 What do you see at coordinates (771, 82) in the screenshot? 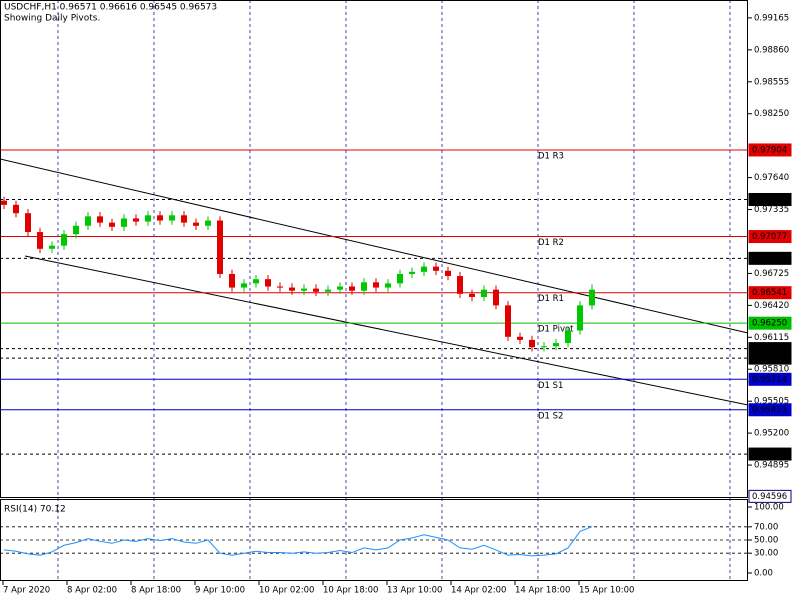
I see `y-tick-label: 0.98555` at bounding box center [771, 82].